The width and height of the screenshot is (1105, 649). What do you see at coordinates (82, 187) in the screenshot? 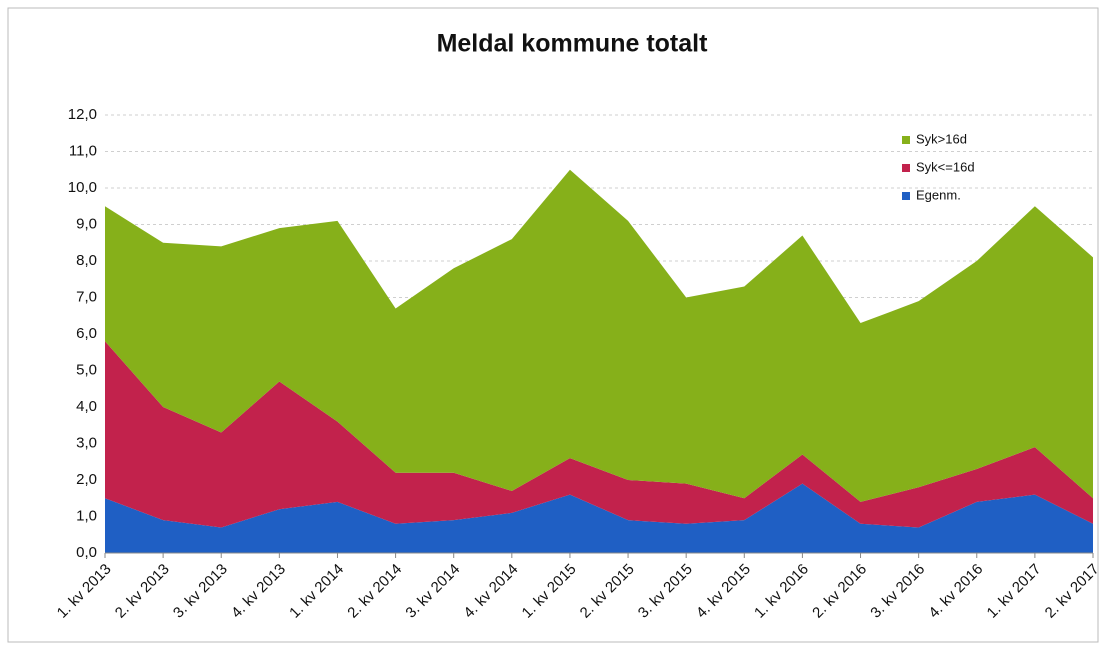
I see `y-tick-label: 10,0` at bounding box center [82, 187].